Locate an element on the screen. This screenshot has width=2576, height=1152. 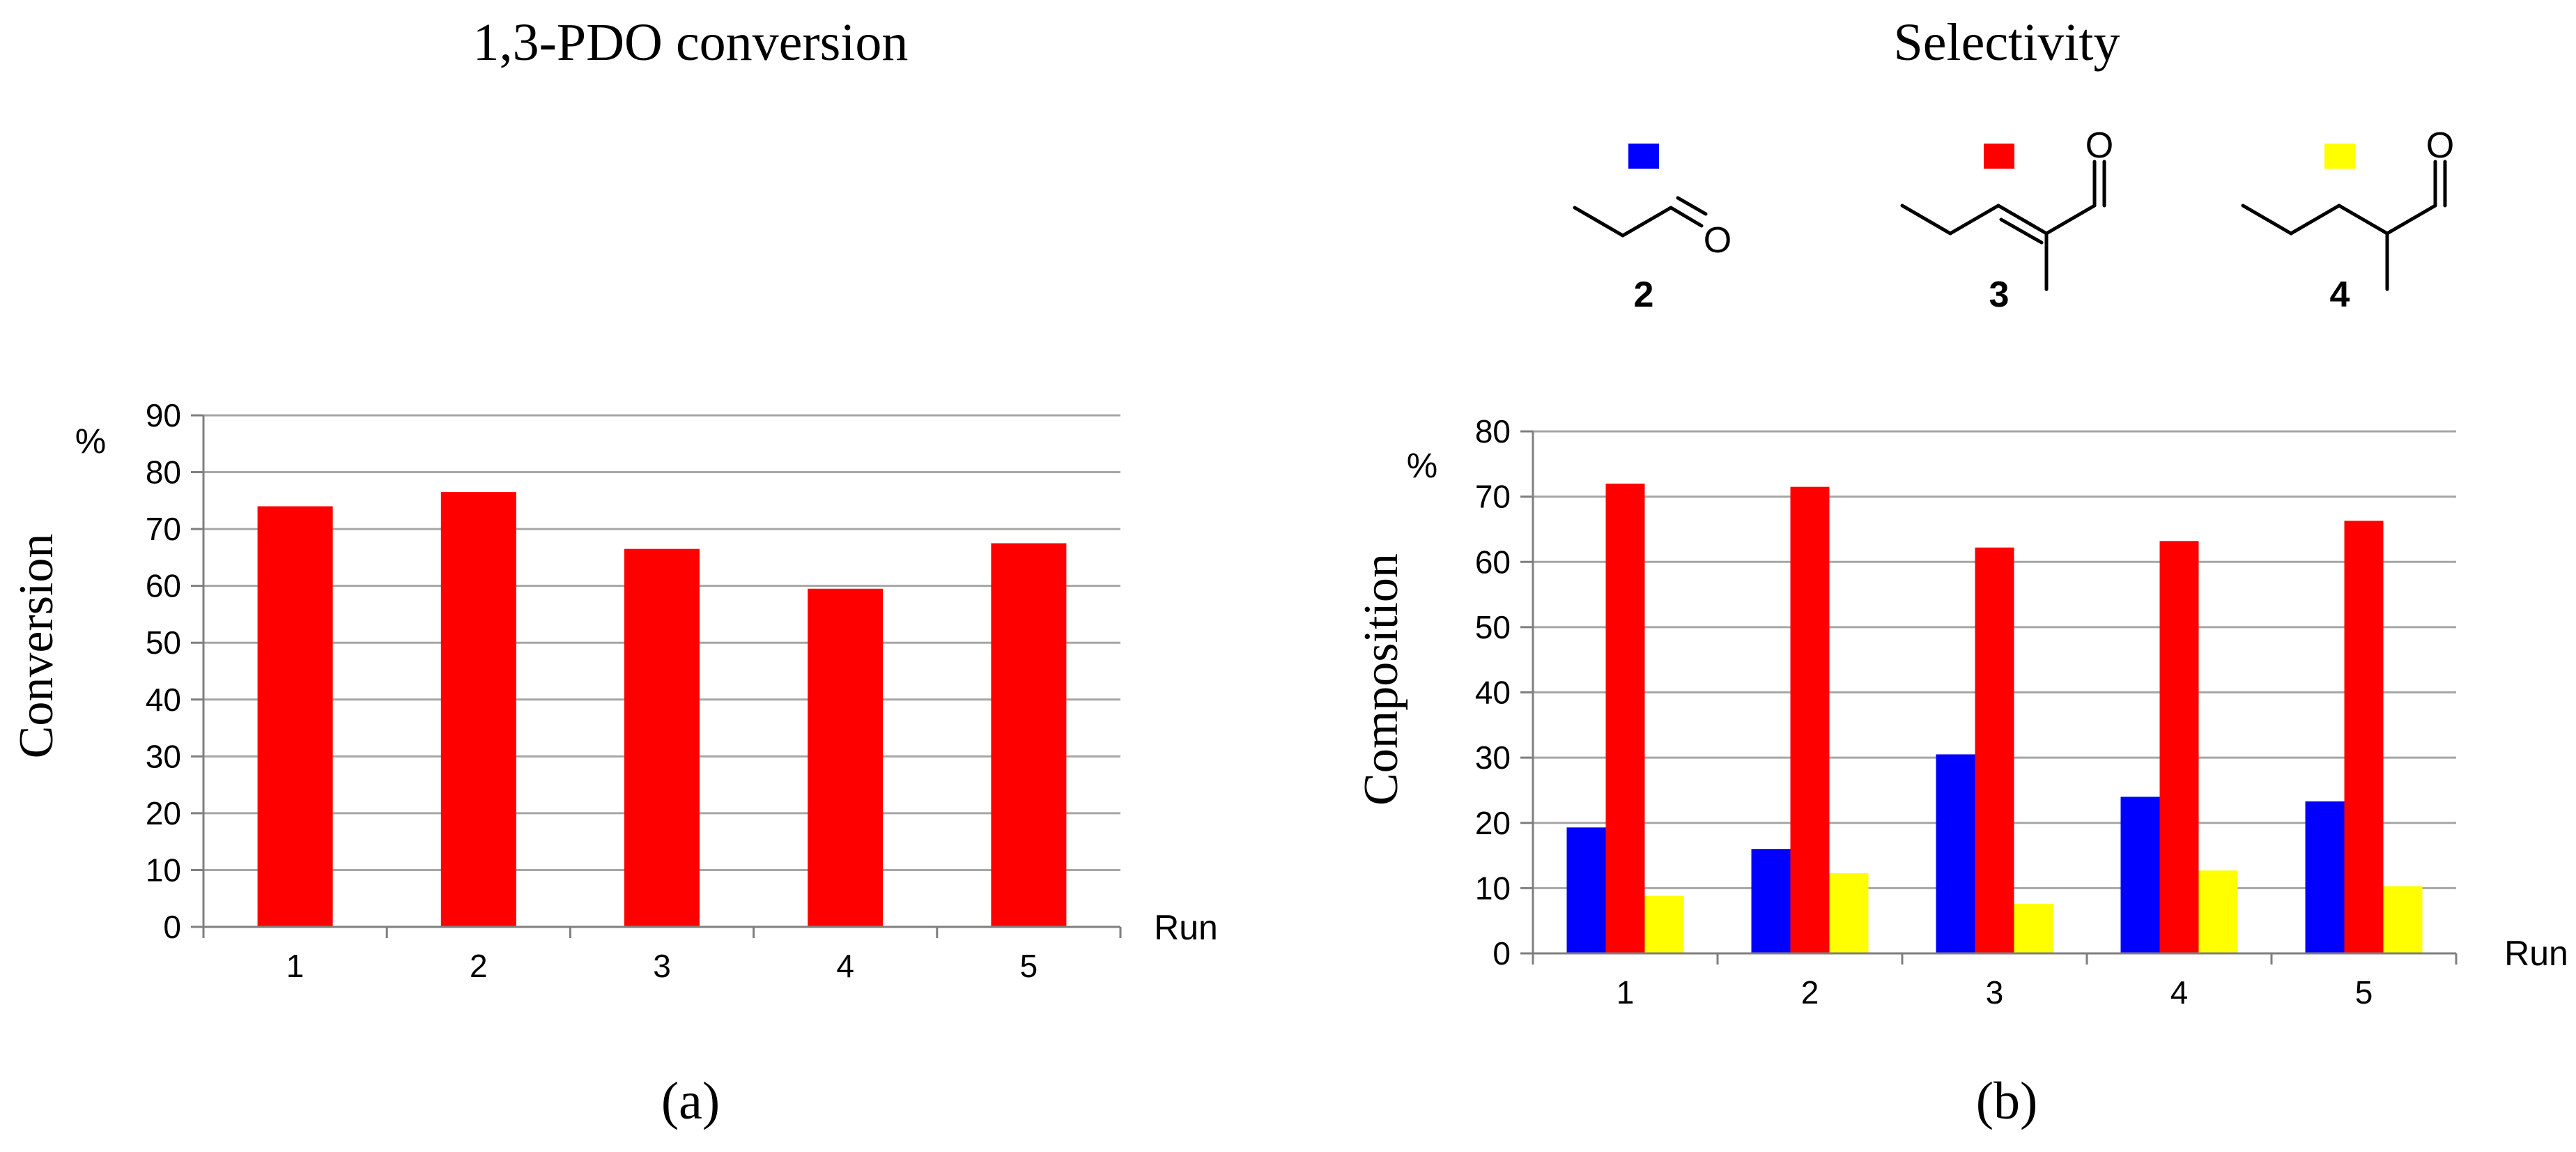
legend-entry-2: O 2 is located at coordinates (1652, 229).